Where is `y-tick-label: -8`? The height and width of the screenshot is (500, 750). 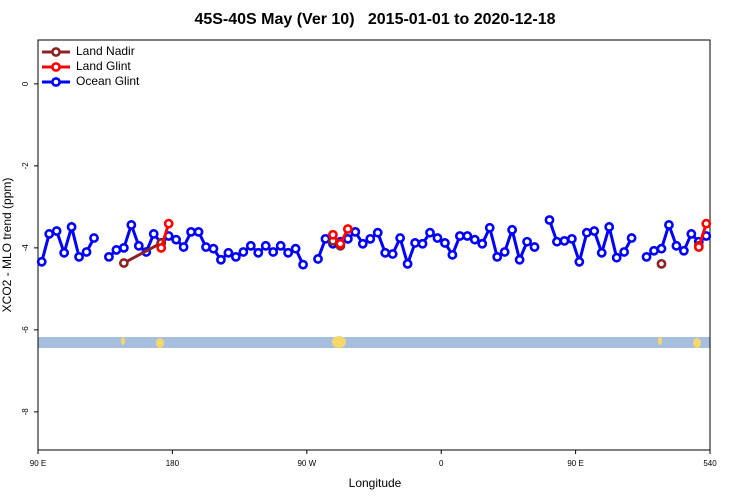 y-tick-label: -8 is located at coordinates (25, 412).